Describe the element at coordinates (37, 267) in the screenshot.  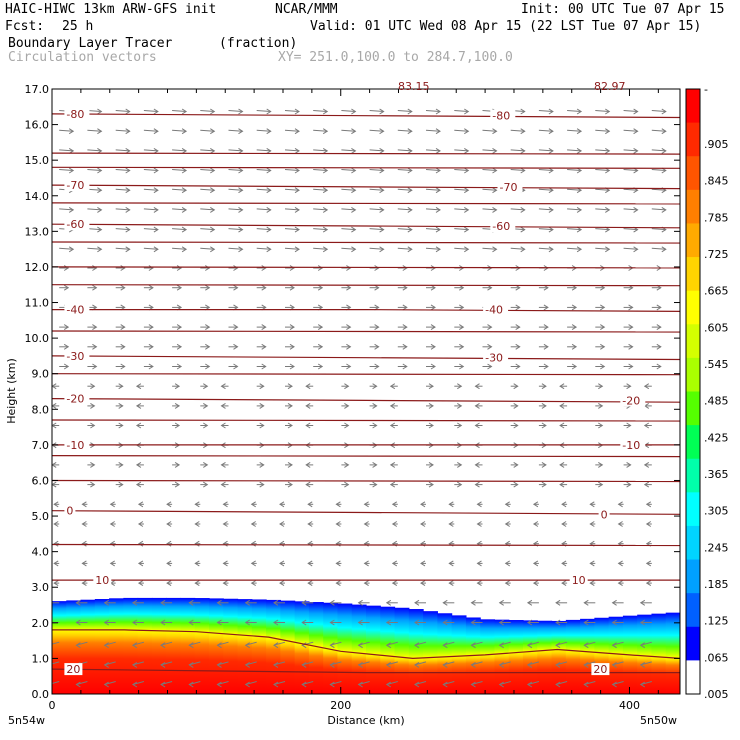
I see `y-tick-label: 12.0` at that location.